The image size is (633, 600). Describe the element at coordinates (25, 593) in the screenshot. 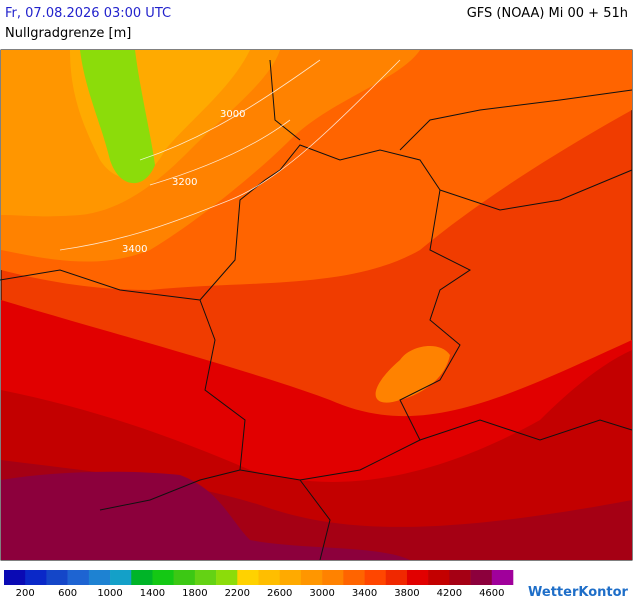

I see `legend-label: 200` at that location.